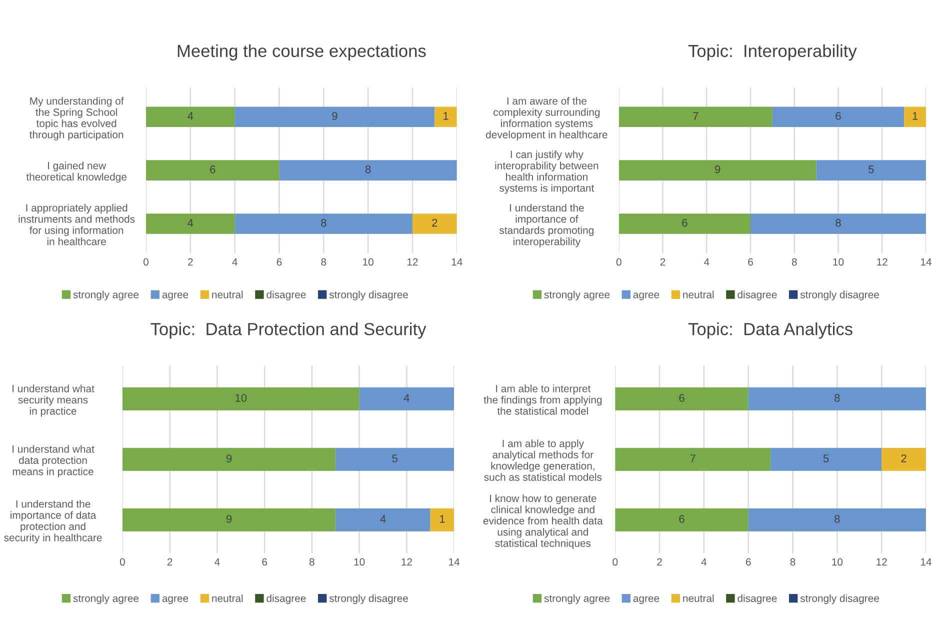 This screenshot has height=625, width=942. I want to click on y-tick-label: I gained new theoretical knowledge, so click(76, 172).